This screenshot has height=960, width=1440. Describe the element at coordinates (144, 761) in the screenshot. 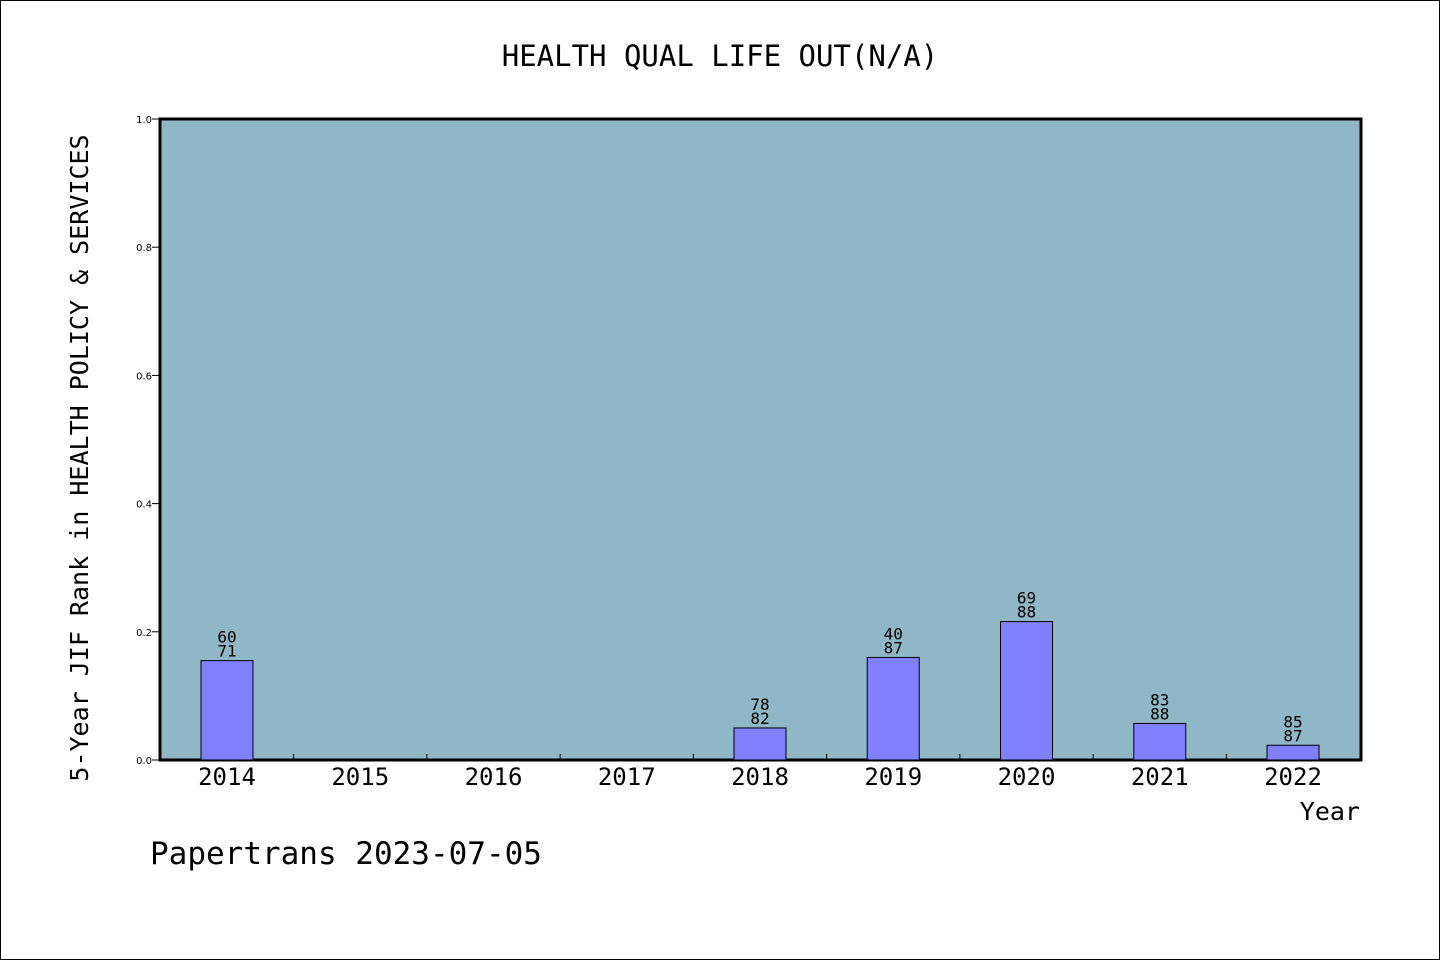

I see `y-tick-label: 0.0` at that location.